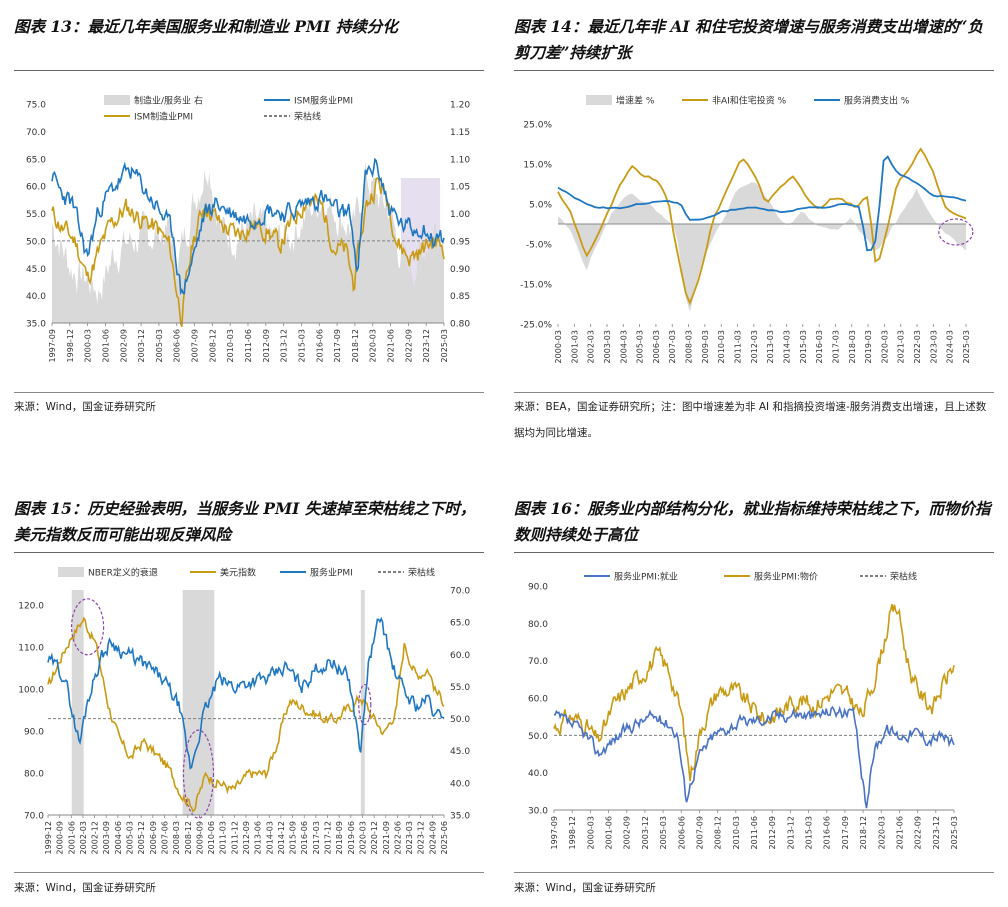 This screenshot has width=1008, height=907. I want to click on chart-13-source: 来源：Wind，国金证券研究所, so click(85, 407).